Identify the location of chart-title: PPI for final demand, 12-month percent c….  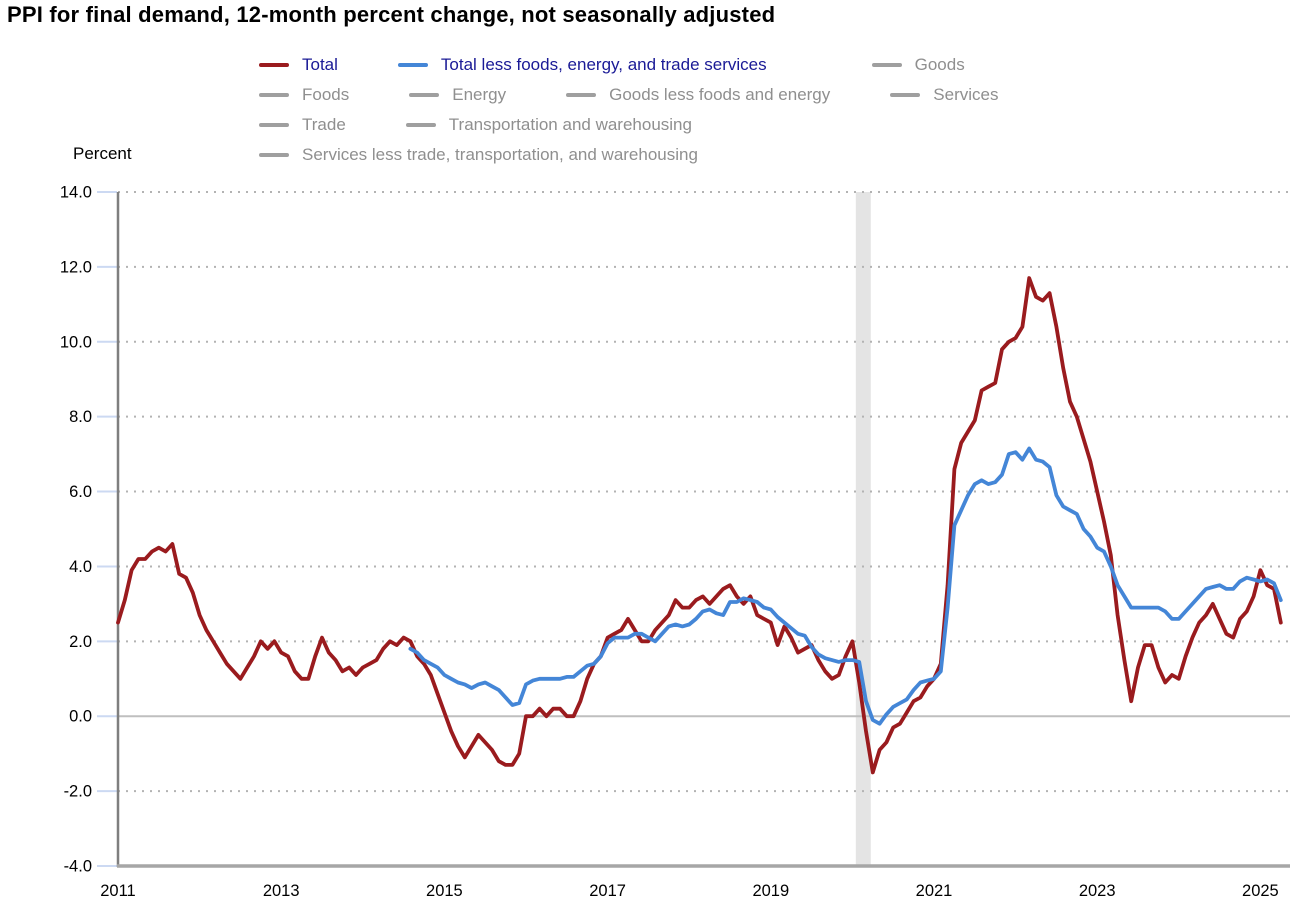
(391, 14).